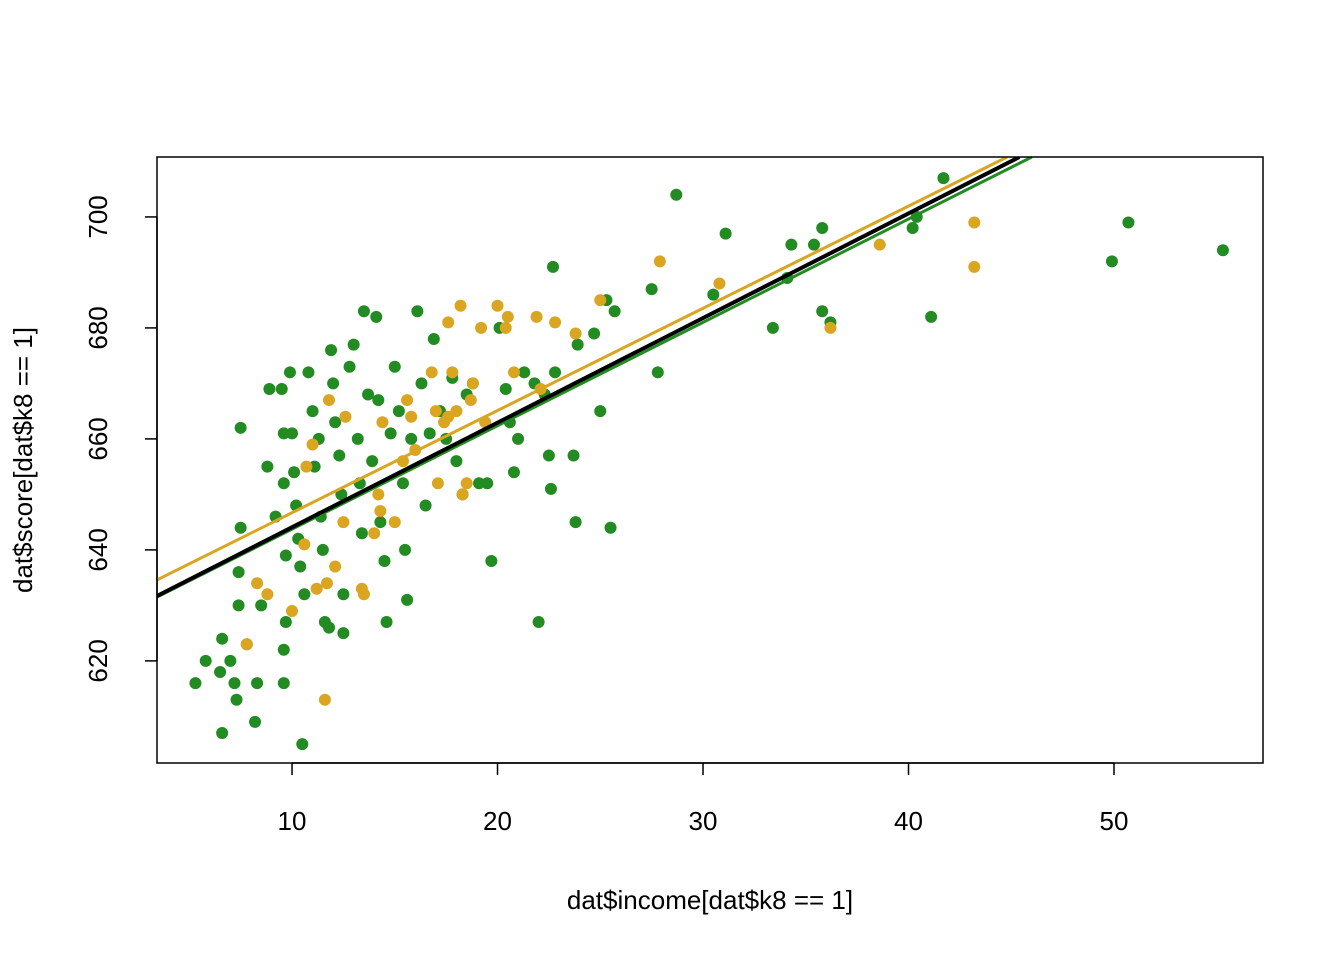 The height and width of the screenshot is (960, 1344). What do you see at coordinates (98, 438) in the screenshot?
I see `y-tick-label: 660` at bounding box center [98, 438].